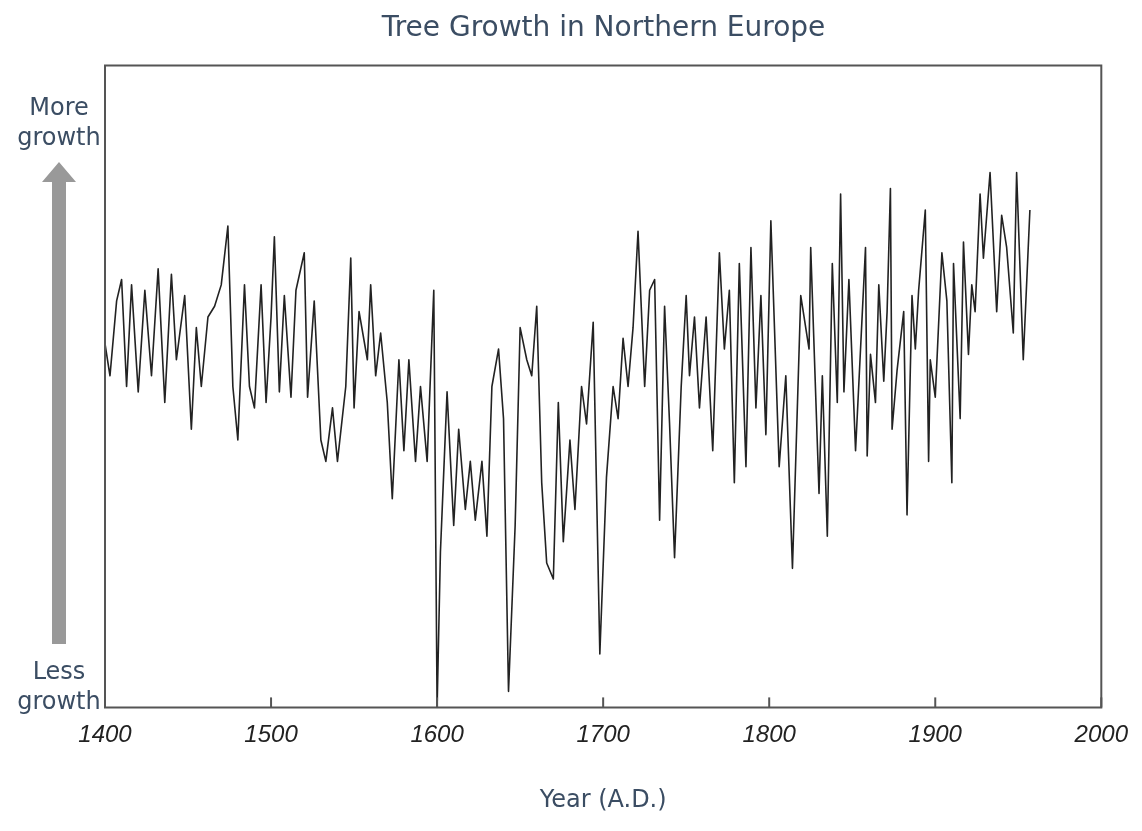 This screenshot has width=1142, height=831. What do you see at coordinates (602, 798) in the screenshot?
I see `x-axis-title: Year (A.D.)` at bounding box center [602, 798].